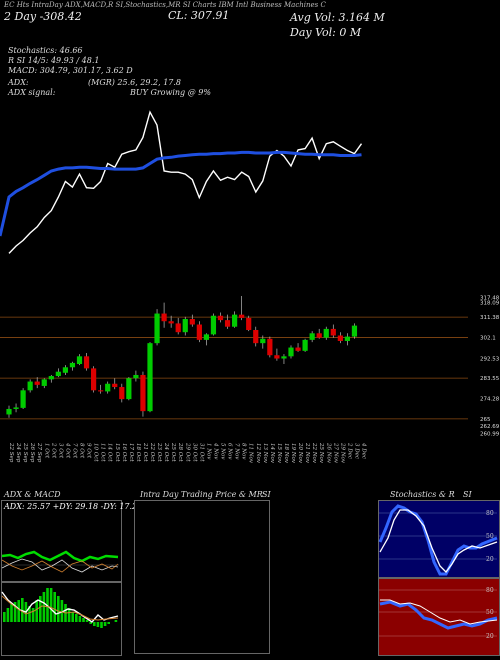 This screenshot has width=500, height=660. I want to click on x-tick-label: 7 Nov, so click(237, 451).